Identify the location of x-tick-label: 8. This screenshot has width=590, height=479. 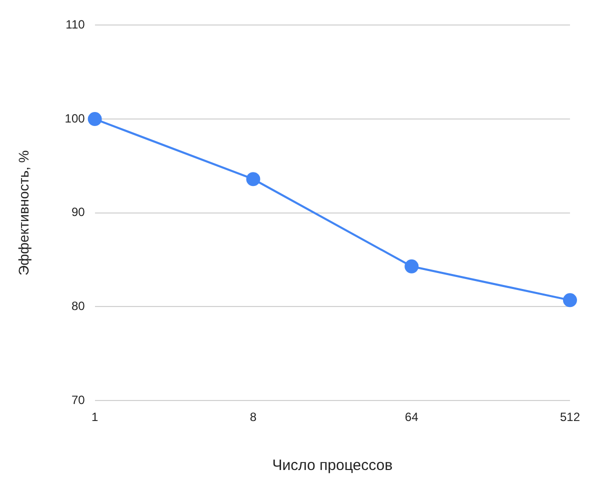
(253, 417).